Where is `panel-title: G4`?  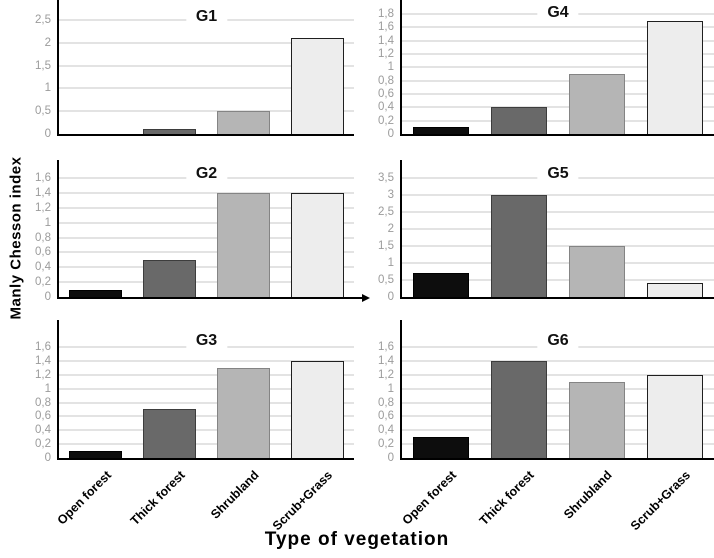 panel-title: G4 is located at coordinates (558, 13).